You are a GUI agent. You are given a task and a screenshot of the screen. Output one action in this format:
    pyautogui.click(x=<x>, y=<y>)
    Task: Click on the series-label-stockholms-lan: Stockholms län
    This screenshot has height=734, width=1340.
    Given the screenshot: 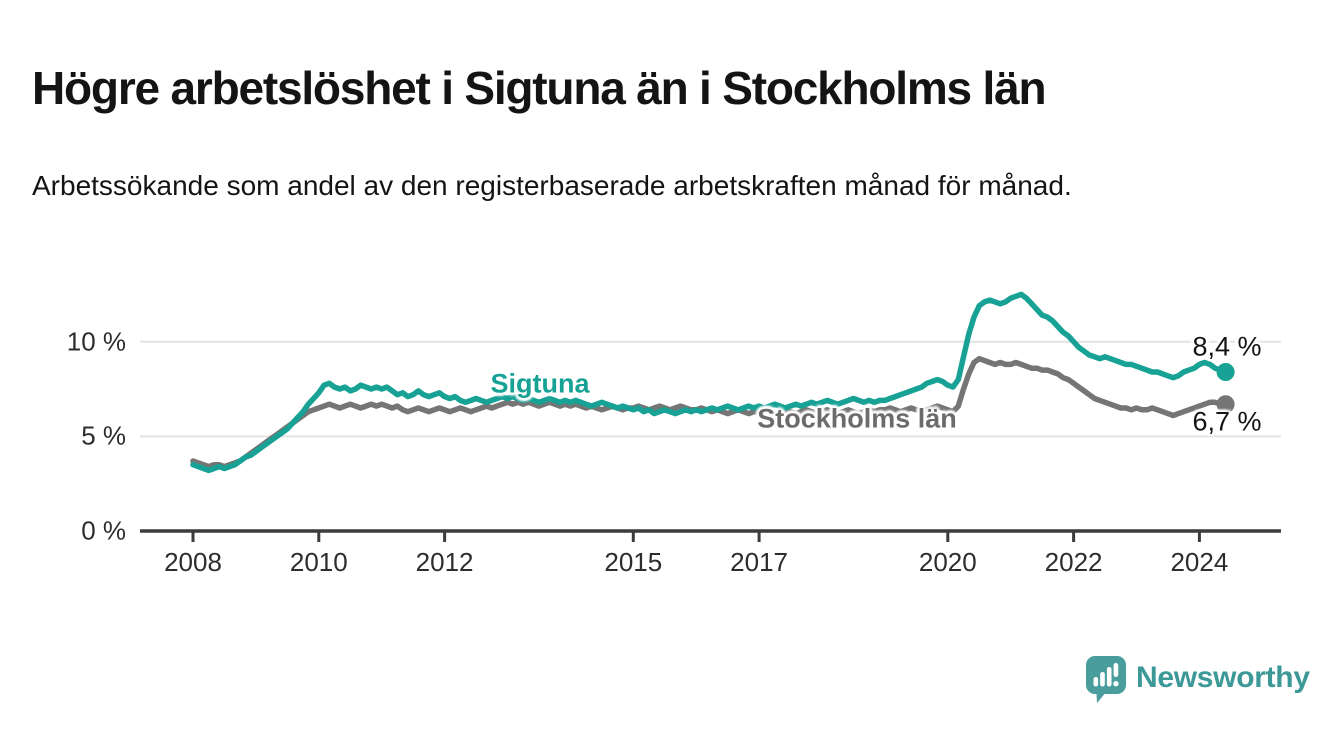 What is the action you would take?
    pyautogui.click(x=857, y=418)
    